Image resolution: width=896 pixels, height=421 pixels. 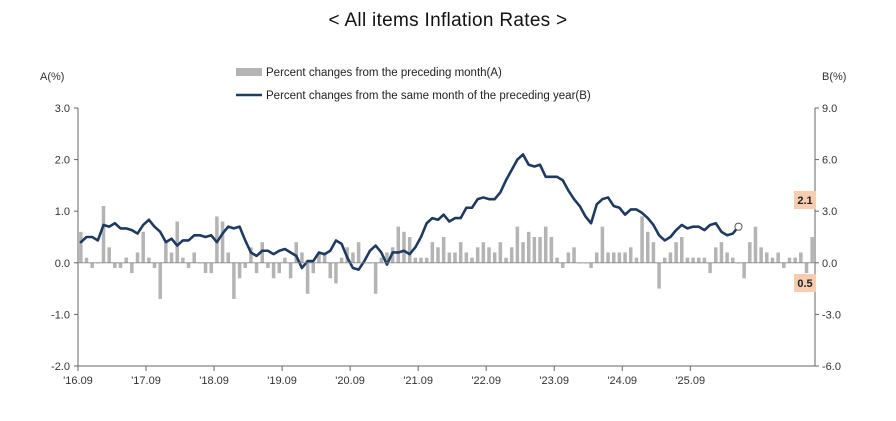 I want to click on y-right-tick-label: 6.0, so click(x=829, y=161).